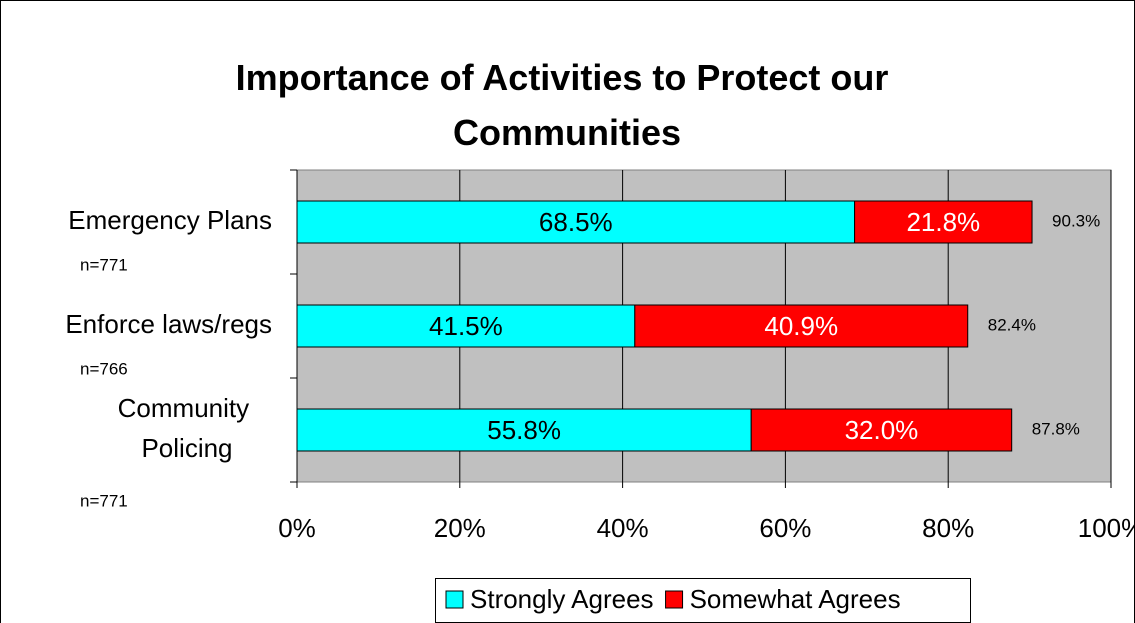 Image resolution: width=1135 pixels, height=623 pixels. What do you see at coordinates (1056, 428) in the screenshot?
I see `total-label: 87.8%` at bounding box center [1056, 428].